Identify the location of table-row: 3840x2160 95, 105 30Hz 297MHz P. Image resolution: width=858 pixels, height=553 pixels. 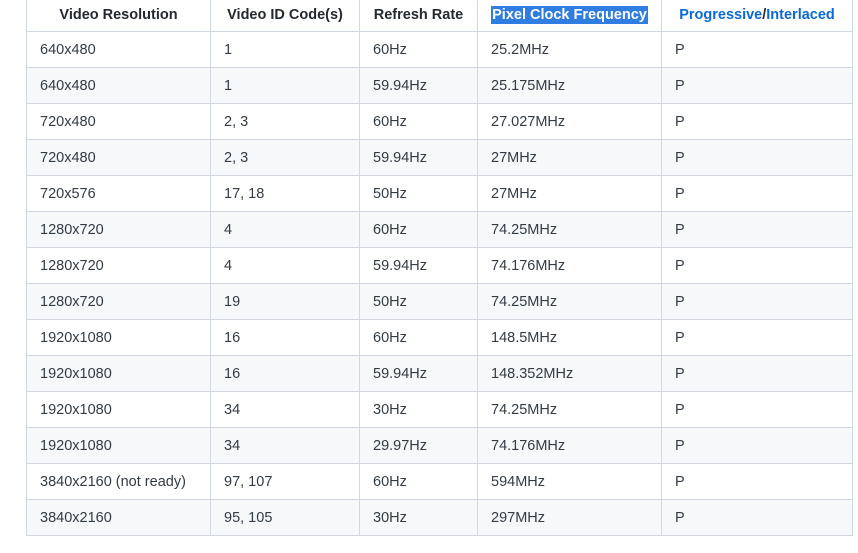
(439, 517).